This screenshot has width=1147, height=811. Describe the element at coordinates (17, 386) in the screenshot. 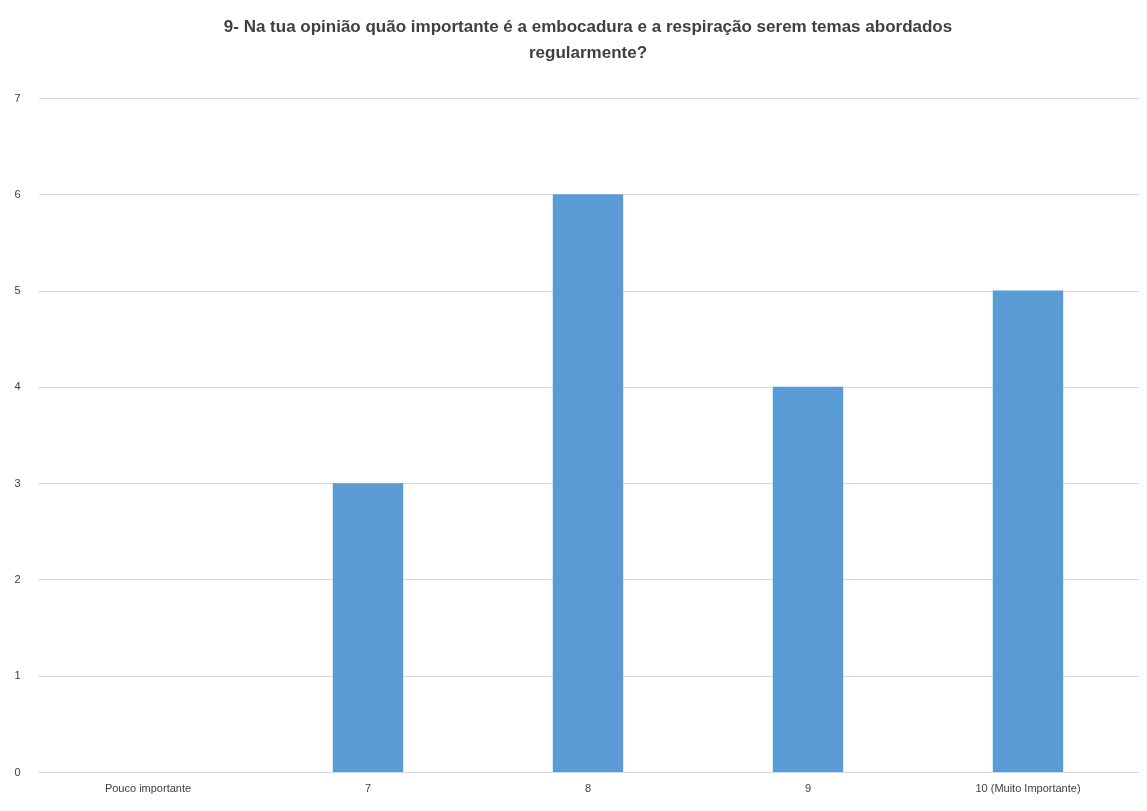

I see `y-tick-label: 4` at that location.